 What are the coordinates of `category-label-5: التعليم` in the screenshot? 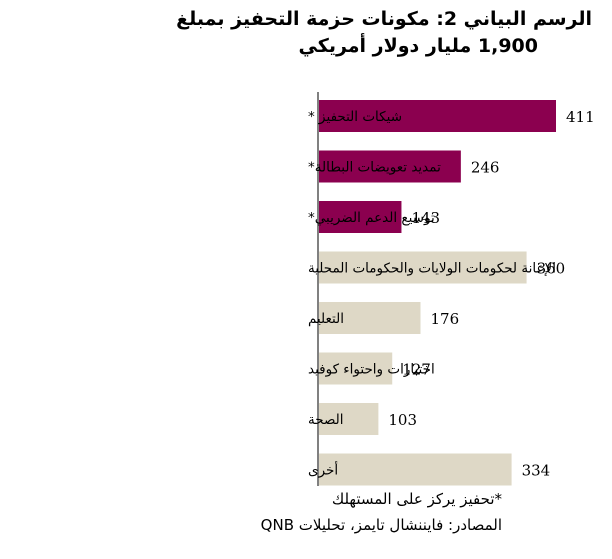 It's located at (326, 319).